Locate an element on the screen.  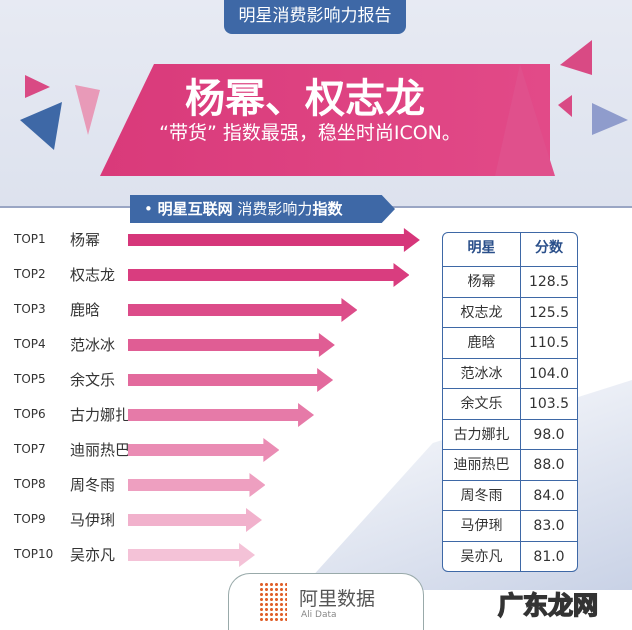
rank-label: TOP8 is located at coordinates (30, 484).